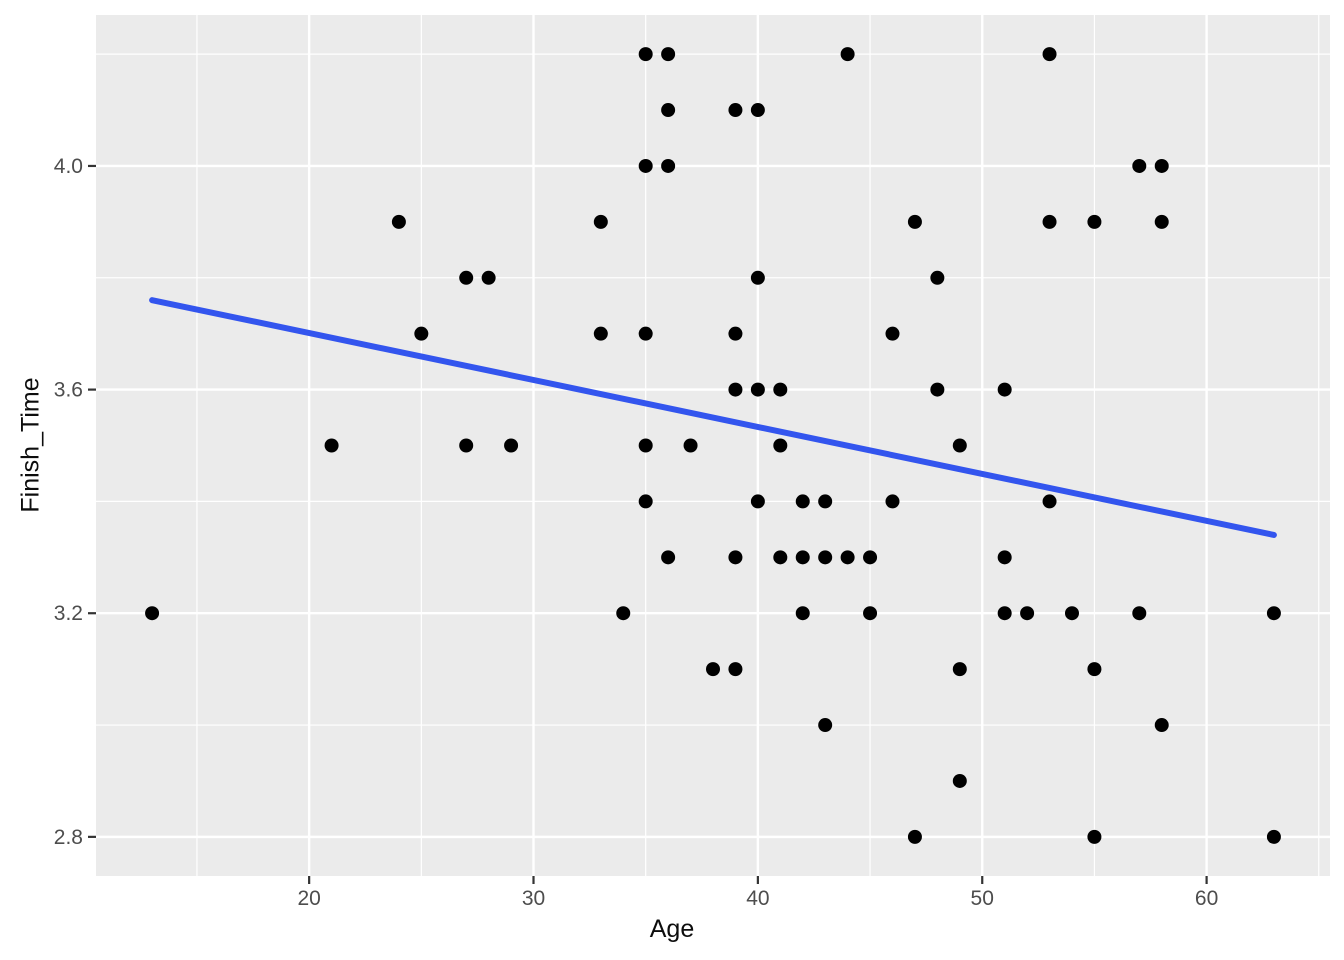  Describe the element at coordinates (757, 898) in the screenshot. I see `x-tick-label: 40` at that location.